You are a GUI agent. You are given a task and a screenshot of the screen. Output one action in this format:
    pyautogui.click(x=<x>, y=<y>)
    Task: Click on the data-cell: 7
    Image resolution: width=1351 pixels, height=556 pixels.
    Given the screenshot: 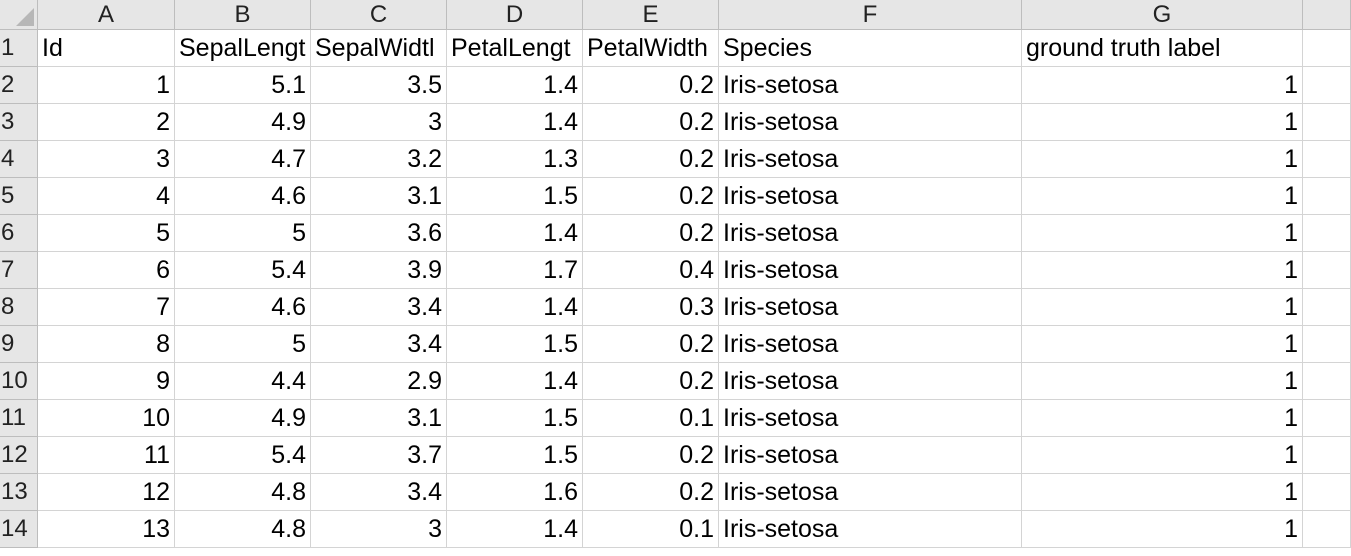 What is the action you would take?
    pyautogui.click(x=106, y=307)
    